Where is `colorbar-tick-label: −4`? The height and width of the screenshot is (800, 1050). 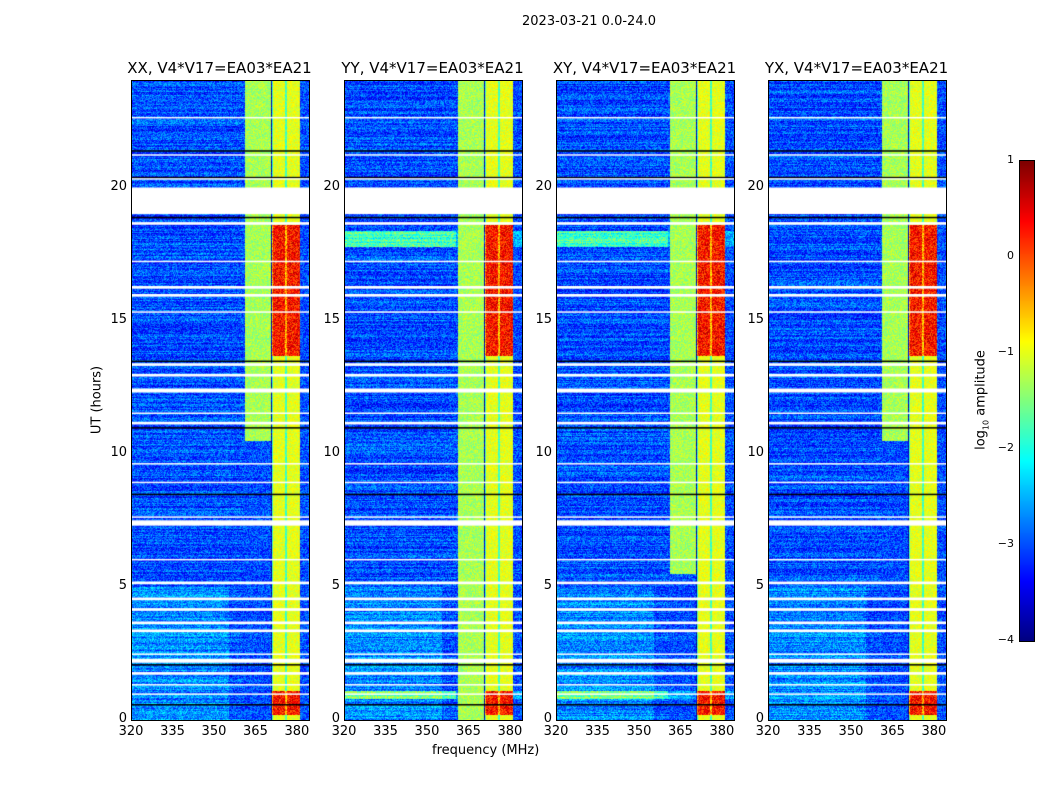 colorbar-tick-label: −4 is located at coordinates (1005, 639).